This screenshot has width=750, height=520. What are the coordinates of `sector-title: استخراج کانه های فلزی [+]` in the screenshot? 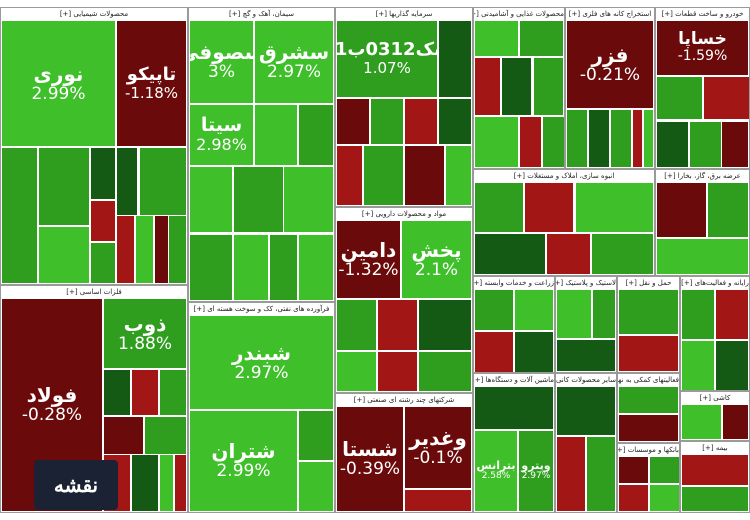 It's located at (610, 14).